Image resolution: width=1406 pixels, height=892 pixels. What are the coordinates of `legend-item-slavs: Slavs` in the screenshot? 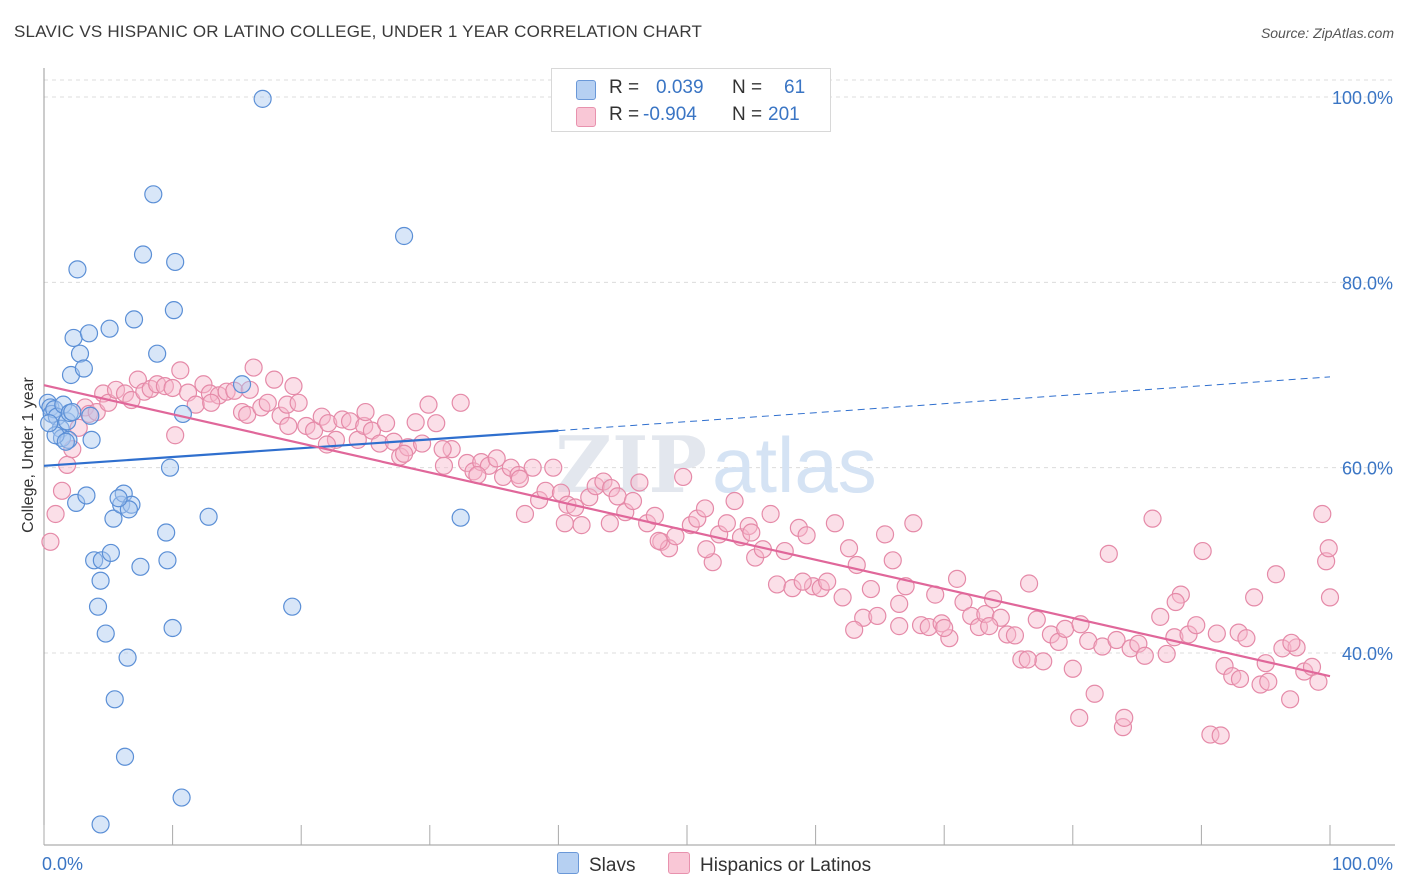 It's located at (596, 864).